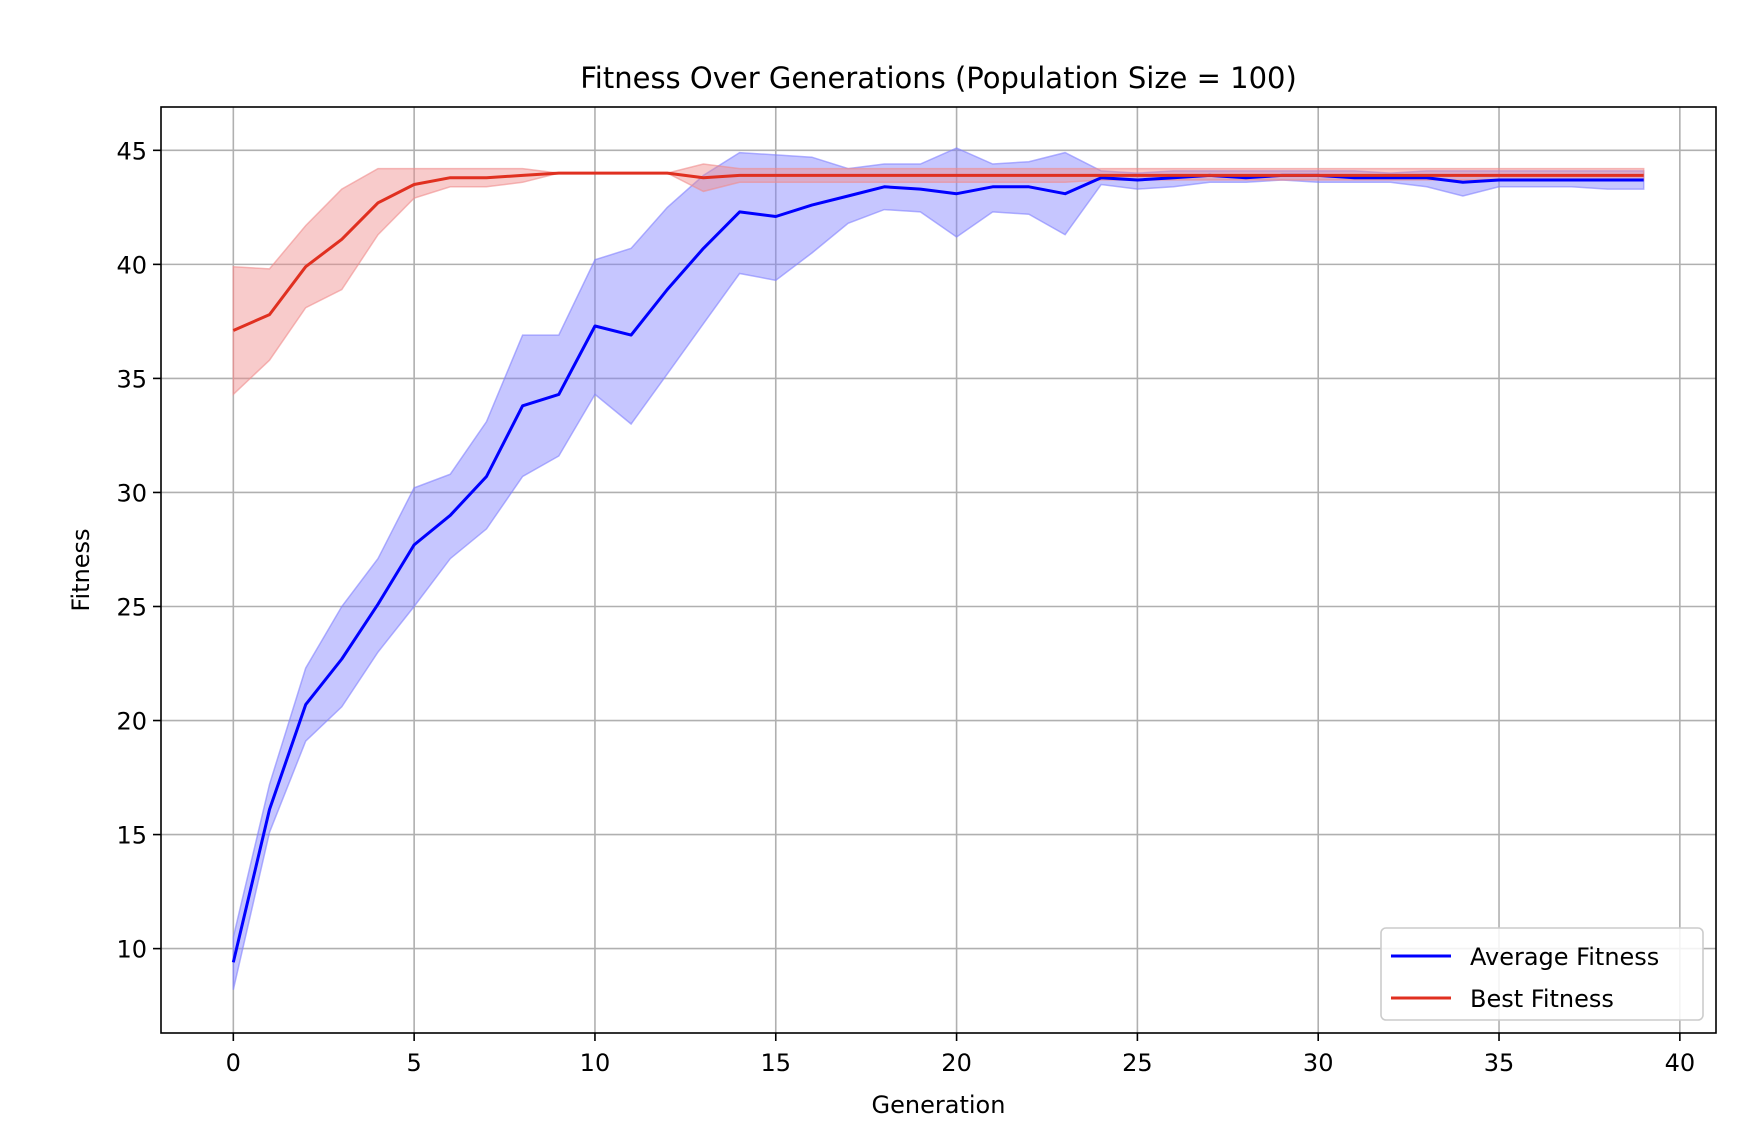 This screenshot has width=1744, height=1138. I want to click on y-tick-label: 45, so click(131, 151).